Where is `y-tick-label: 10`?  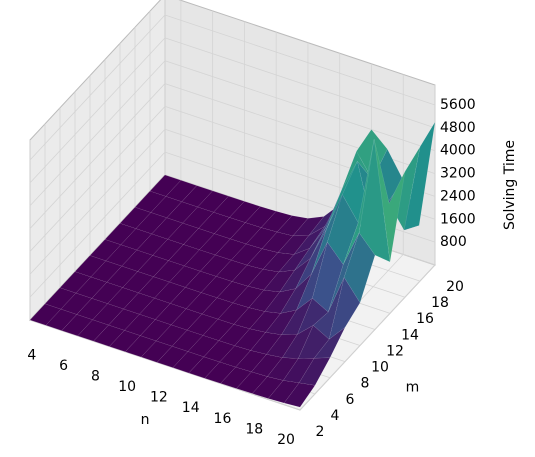 y-tick-label: 10 is located at coordinates (380, 368).